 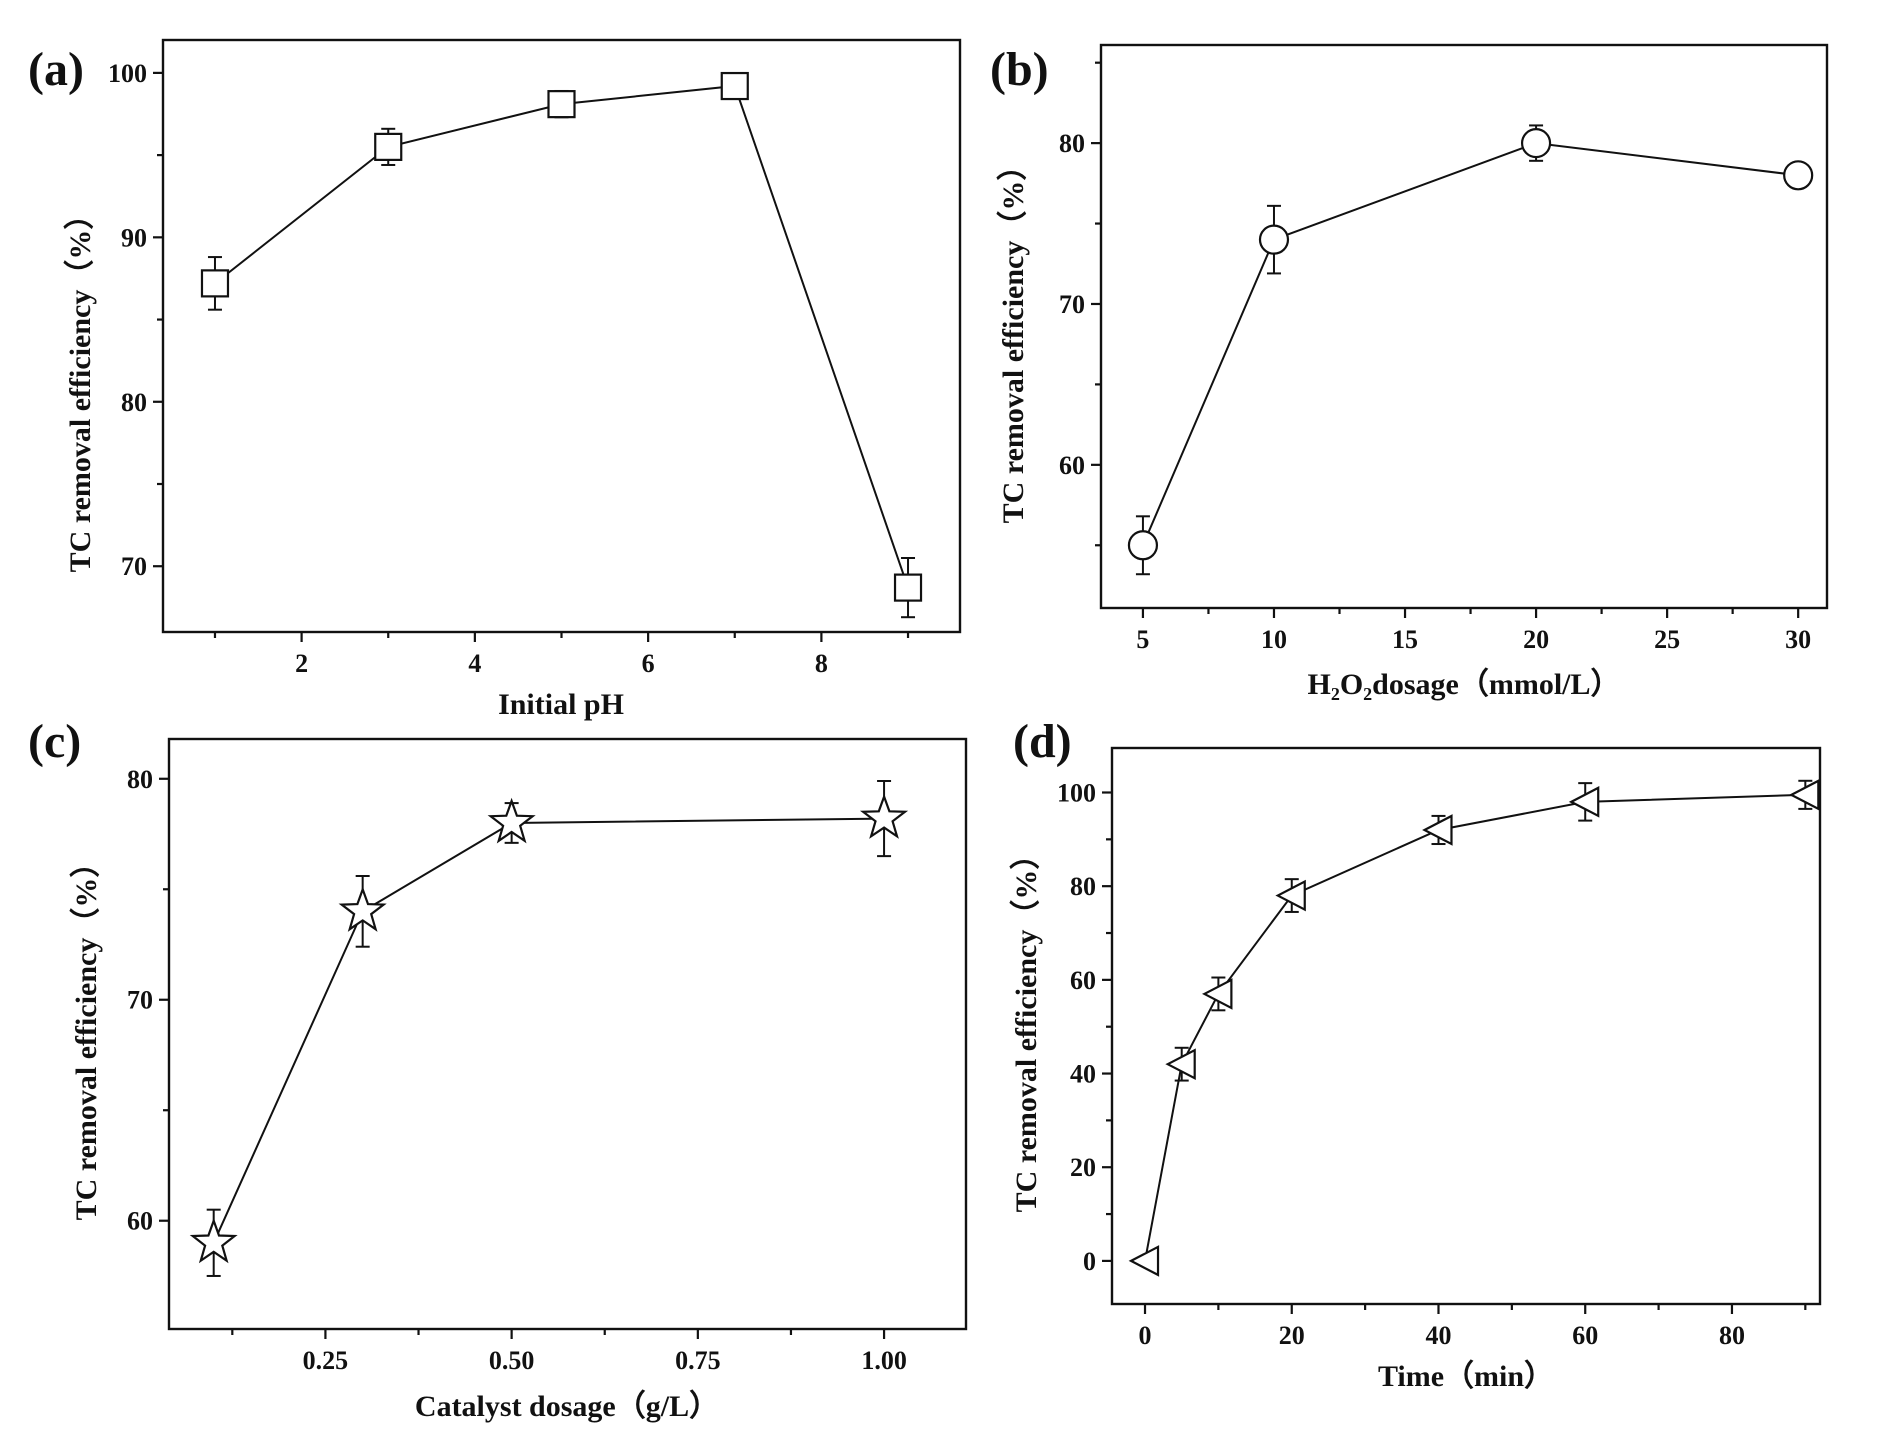 I want to click on panel-d-x-tick-label: 20, so click(x=1292, y=1335).